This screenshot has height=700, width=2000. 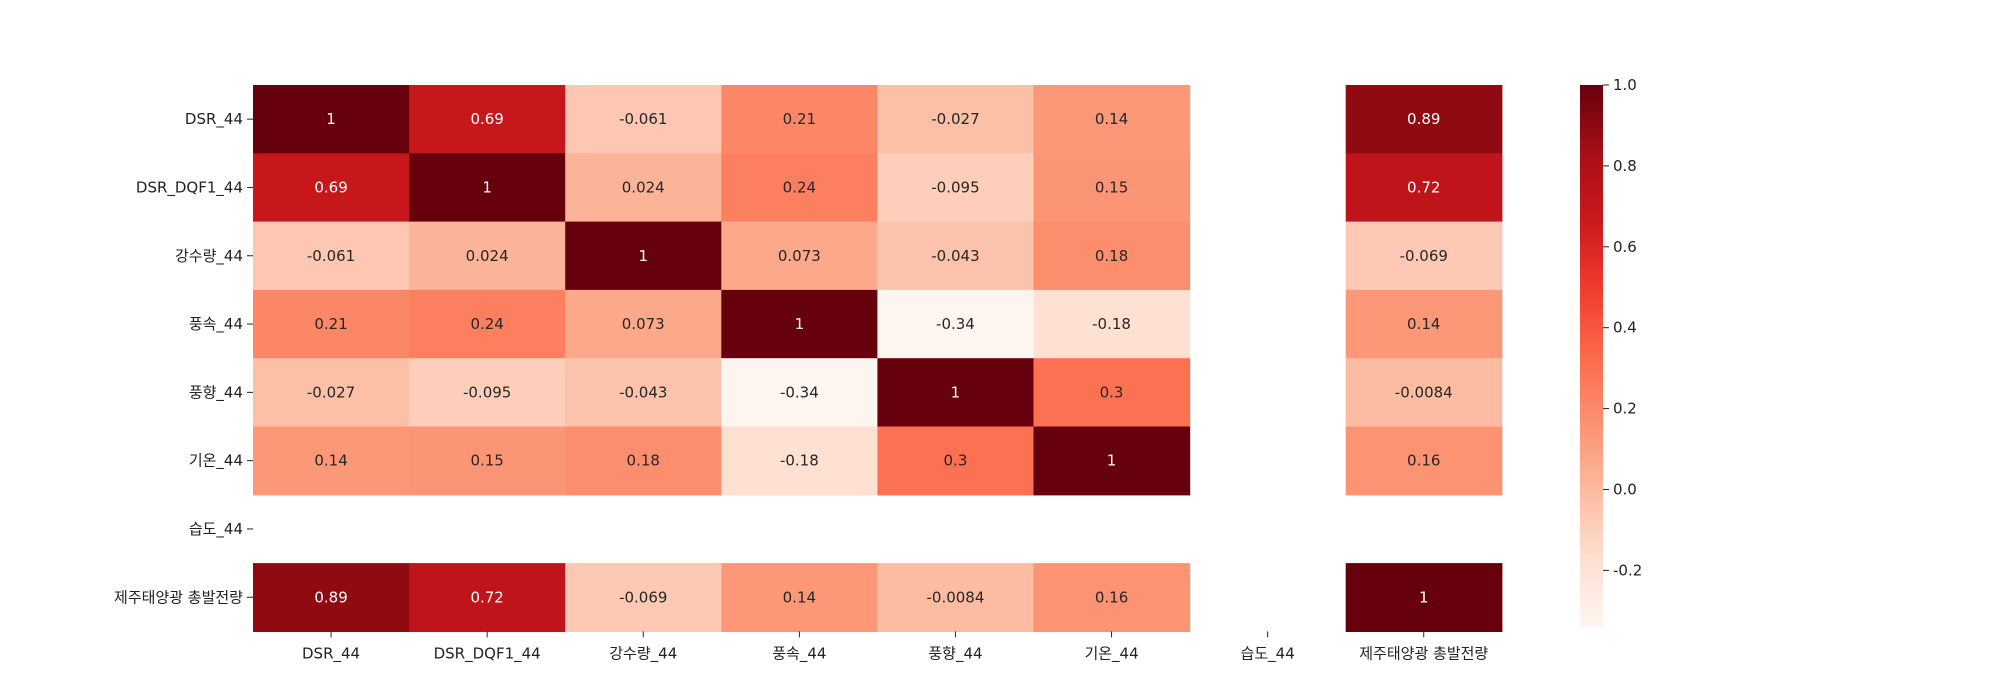 I want to click on colorbar-tick-label: 0.8, so click(x=1625, y=166).